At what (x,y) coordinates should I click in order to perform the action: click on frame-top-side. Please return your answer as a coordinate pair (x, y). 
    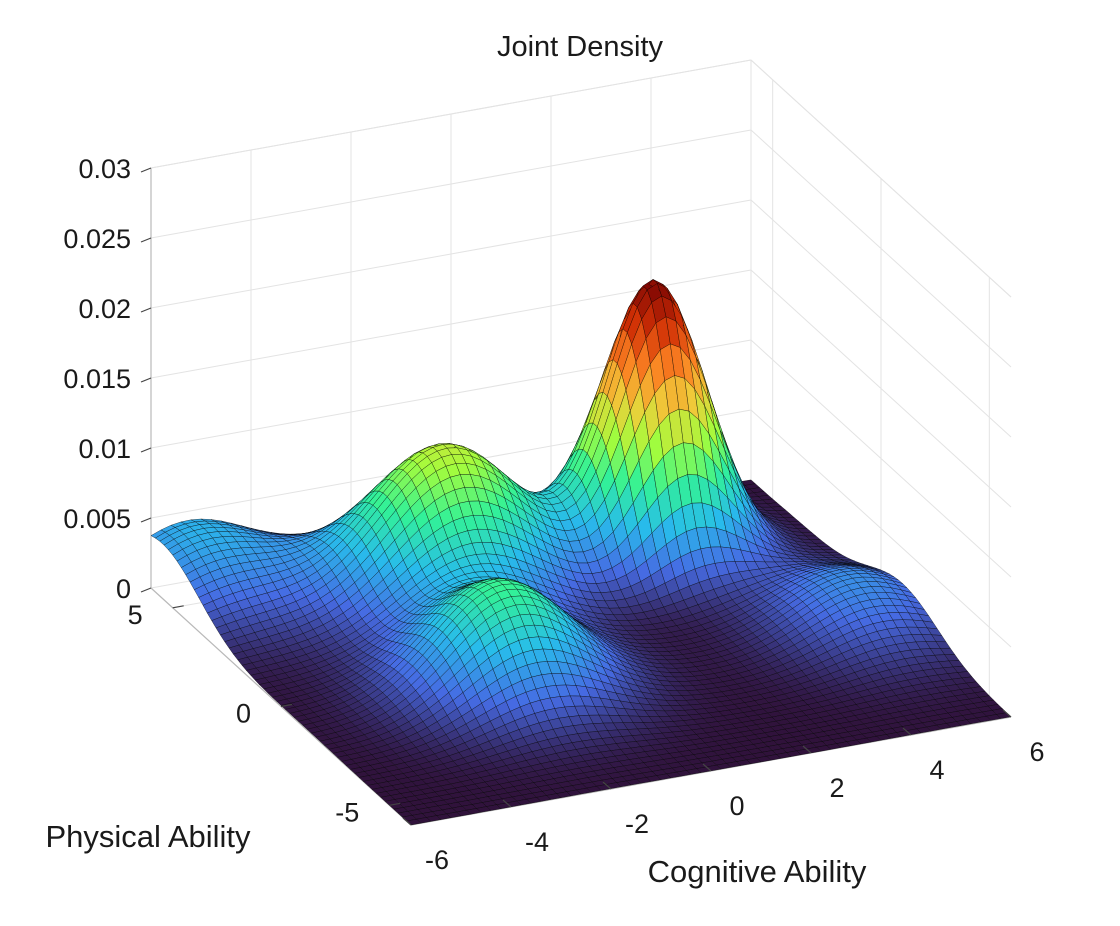
    Looking at the image, I should click on (881, 178).